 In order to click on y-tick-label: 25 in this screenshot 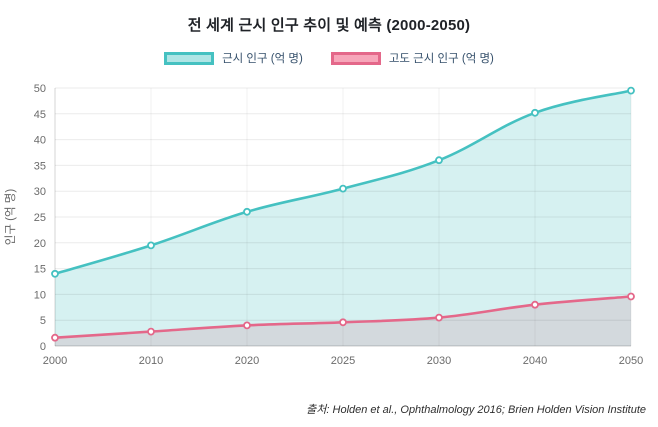, I will do `click(40, 218)`.